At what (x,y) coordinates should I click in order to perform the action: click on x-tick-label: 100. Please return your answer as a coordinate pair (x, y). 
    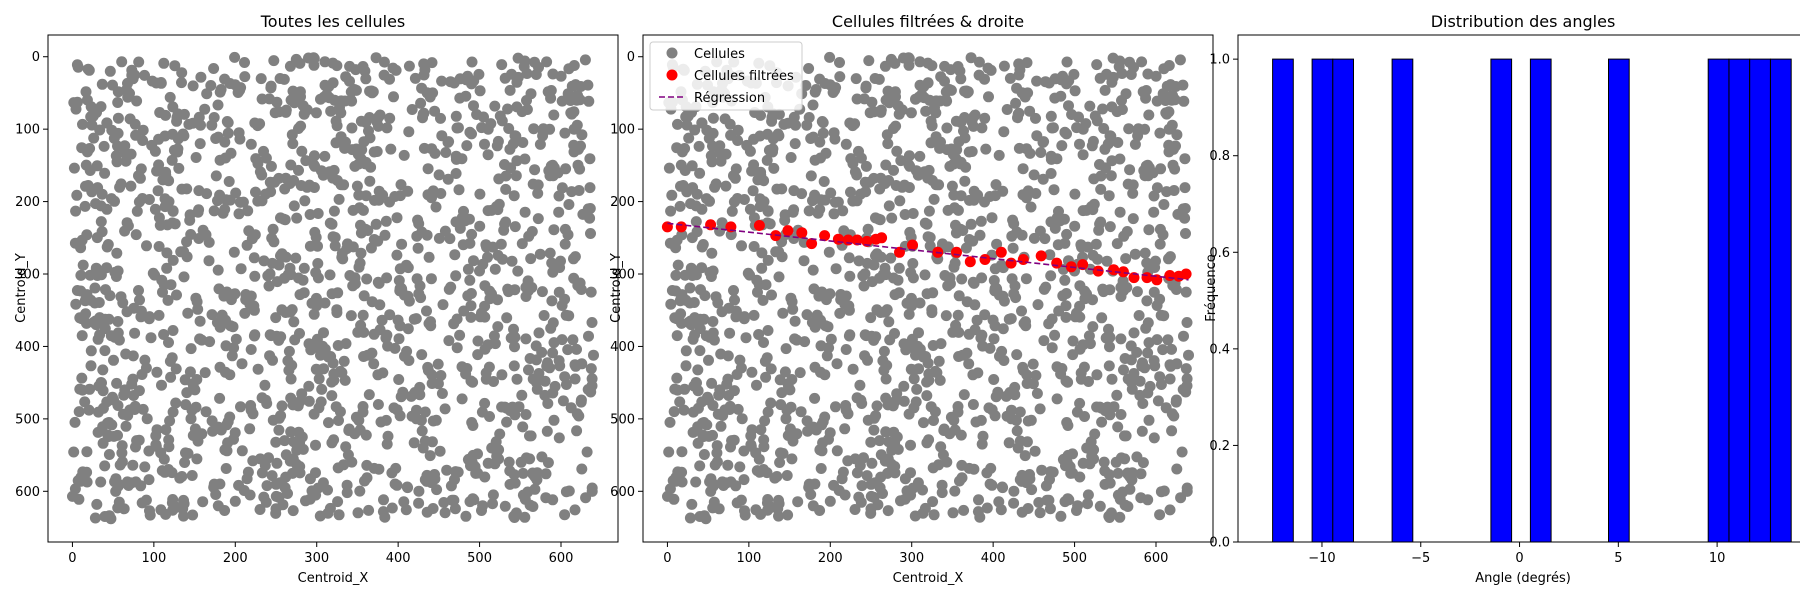
    Looking at the image, I should click on (153, 558).